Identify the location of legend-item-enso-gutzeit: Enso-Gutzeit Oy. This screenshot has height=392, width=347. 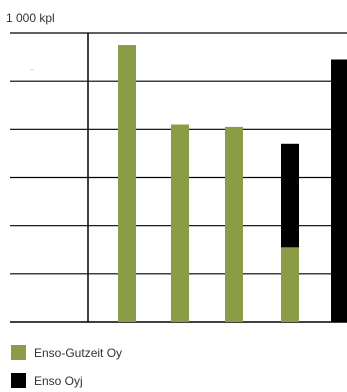
(66, 352).